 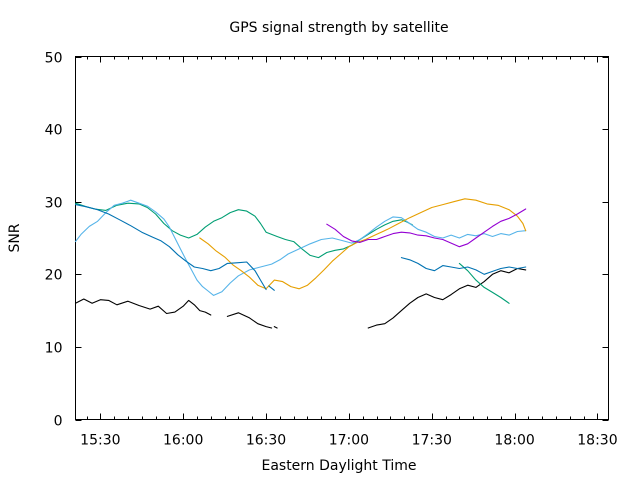 What do you see at coordinates (15, 237) in the screenshot?
I see `y-axis-title: SNR` at bounding box center [15, 237].